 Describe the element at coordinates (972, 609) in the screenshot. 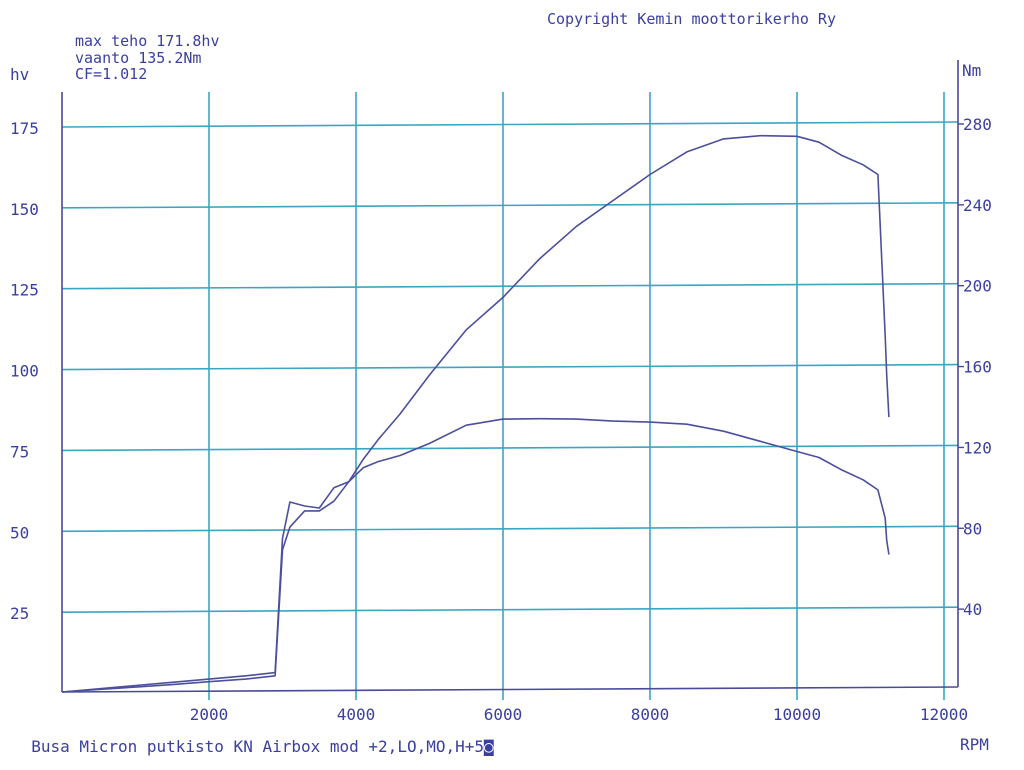

I see `y-tick-label-right: 40` at that location.